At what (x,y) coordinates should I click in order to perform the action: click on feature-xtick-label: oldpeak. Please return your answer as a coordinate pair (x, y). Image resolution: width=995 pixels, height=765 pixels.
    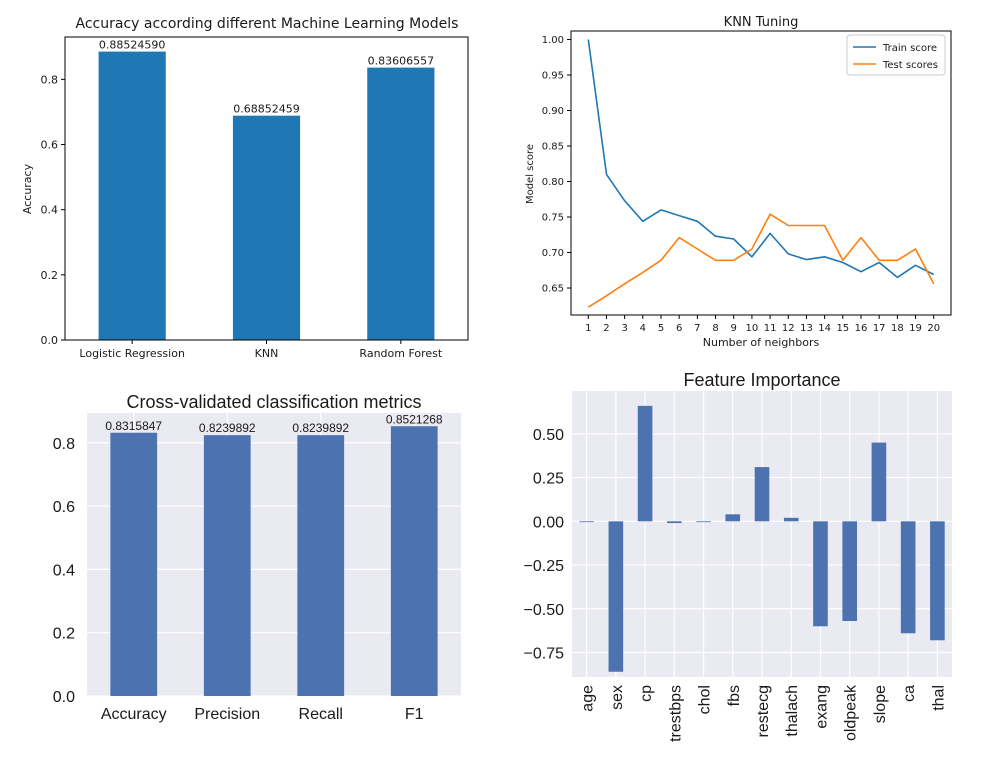
    Looking at the image, I should click on (851, 712).